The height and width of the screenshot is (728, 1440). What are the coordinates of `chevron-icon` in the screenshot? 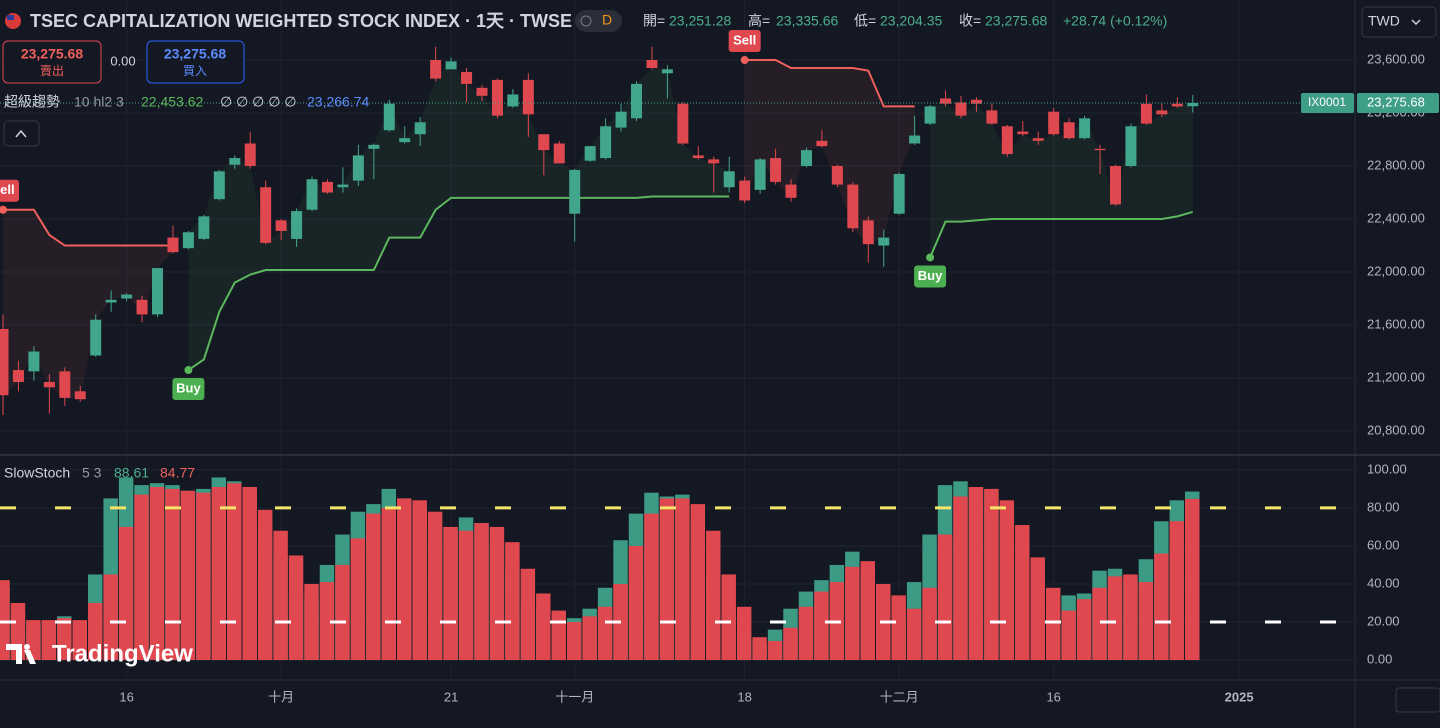 It's located at (21, 133).